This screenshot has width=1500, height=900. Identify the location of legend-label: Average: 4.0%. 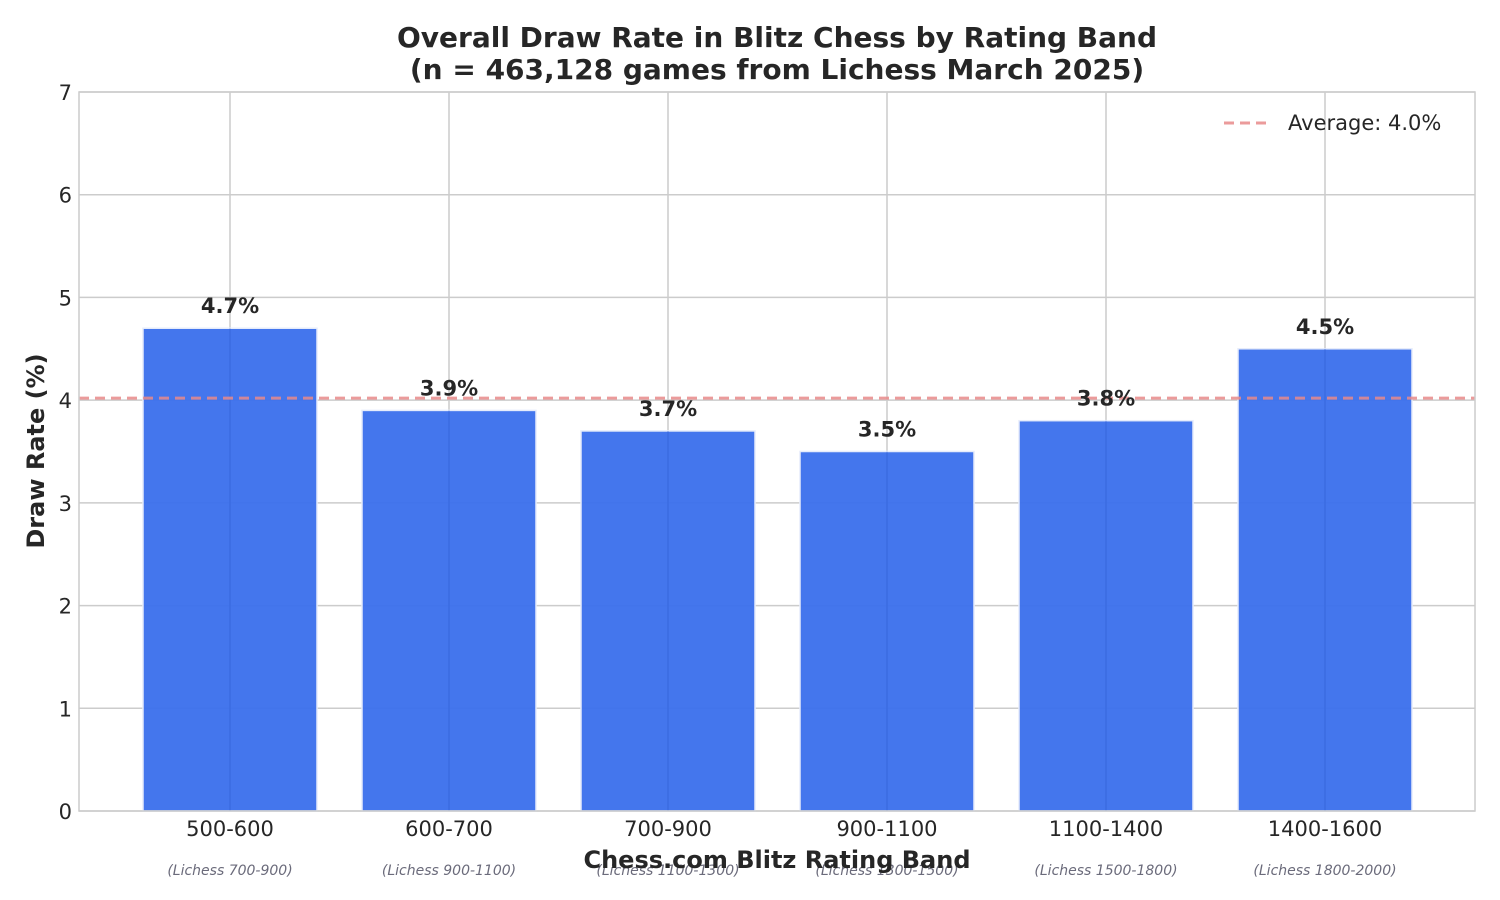
(1364, 123).